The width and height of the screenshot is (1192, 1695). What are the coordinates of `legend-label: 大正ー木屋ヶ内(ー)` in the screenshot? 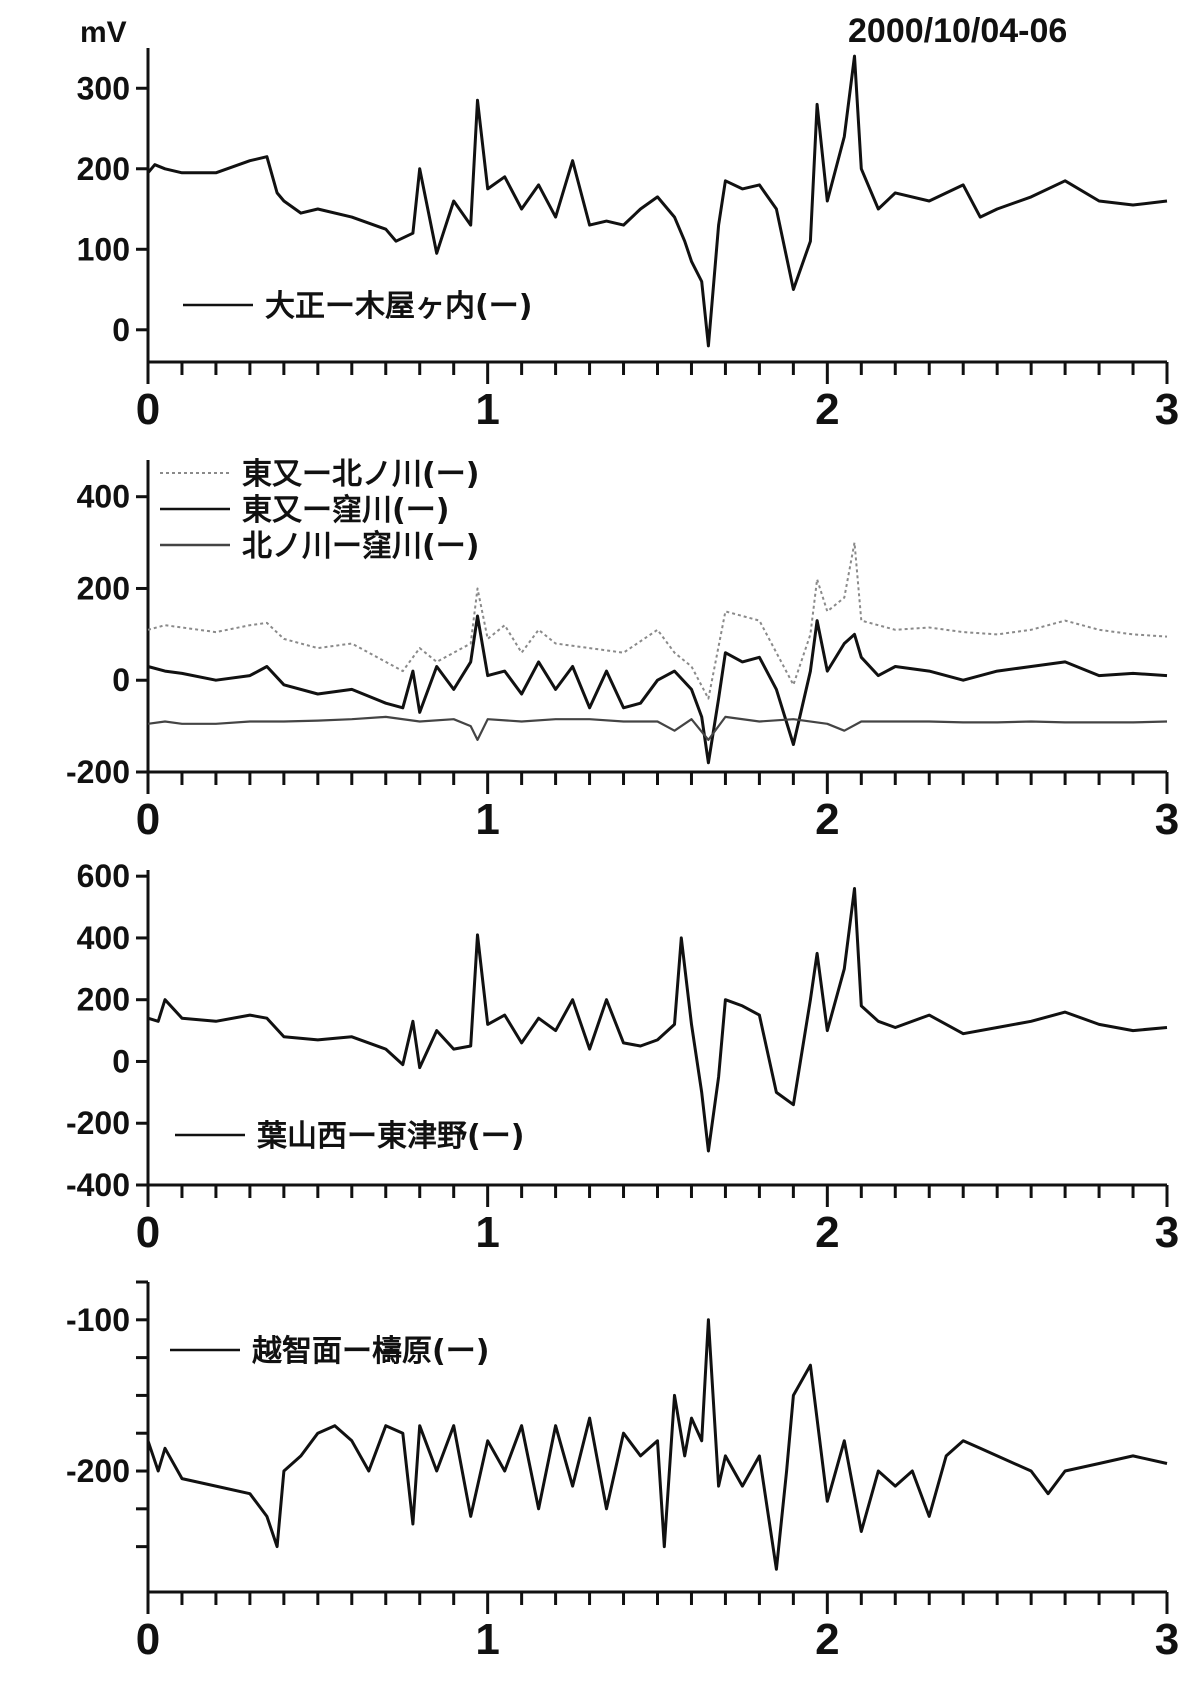 It's located at (398, 306).